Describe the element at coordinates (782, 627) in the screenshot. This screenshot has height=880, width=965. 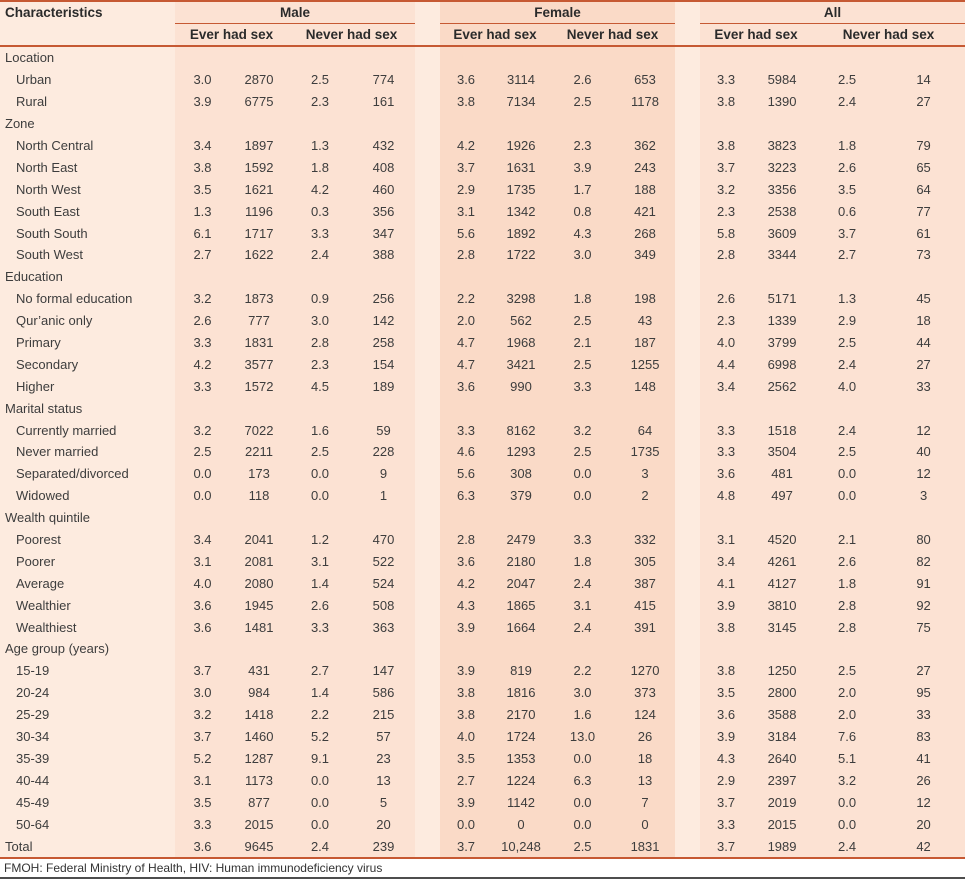
I see `cell-value: 3145` at that location.